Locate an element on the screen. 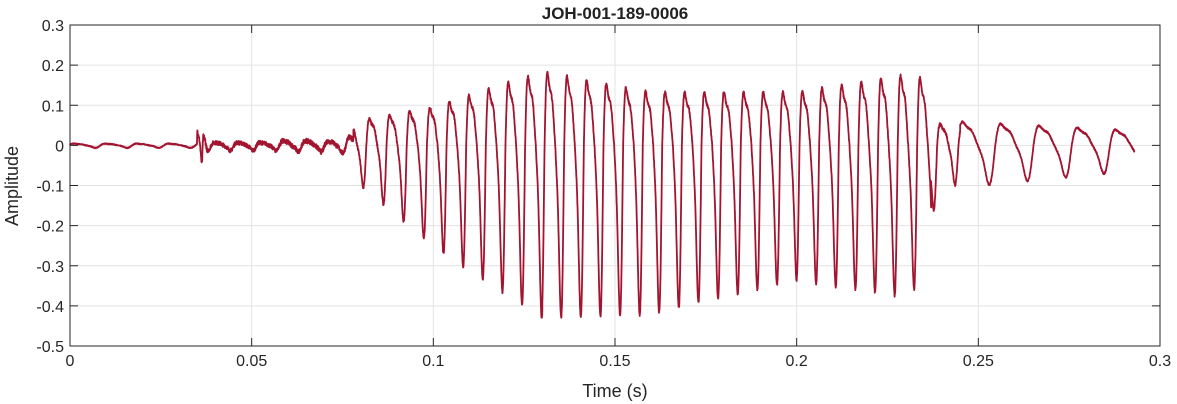 This screenshot has height=404, width=1177. y-tick-label: -0.4 is located at coordinates (50, 307).